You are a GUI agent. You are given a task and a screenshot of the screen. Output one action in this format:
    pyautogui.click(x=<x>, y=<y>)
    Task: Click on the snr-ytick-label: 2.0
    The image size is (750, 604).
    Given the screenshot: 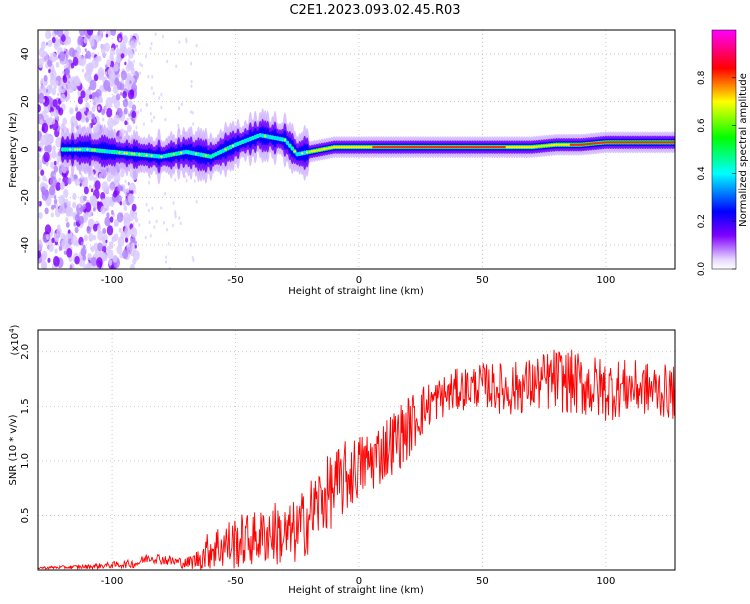 What is the action you would take?
    pyautogui.click(x=25, y=352)
    